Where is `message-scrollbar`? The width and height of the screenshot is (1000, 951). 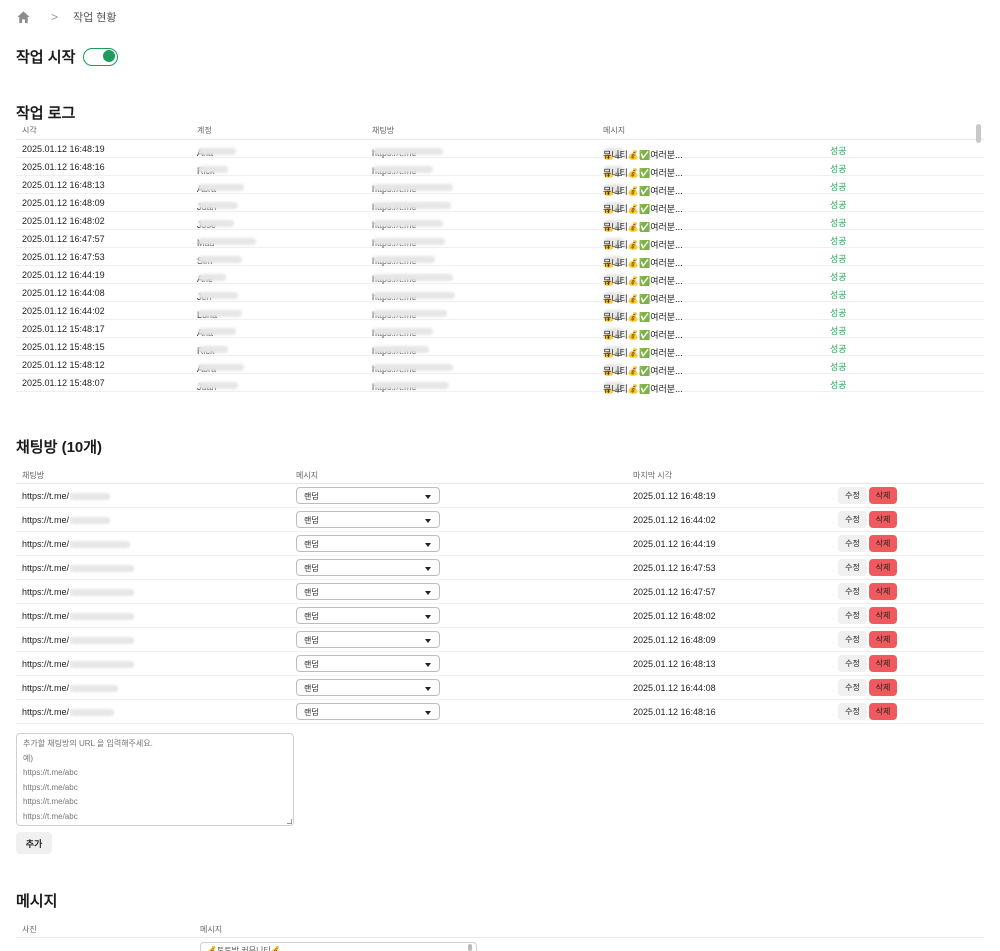 message-scrollbar is located at coordinates (470, 947).